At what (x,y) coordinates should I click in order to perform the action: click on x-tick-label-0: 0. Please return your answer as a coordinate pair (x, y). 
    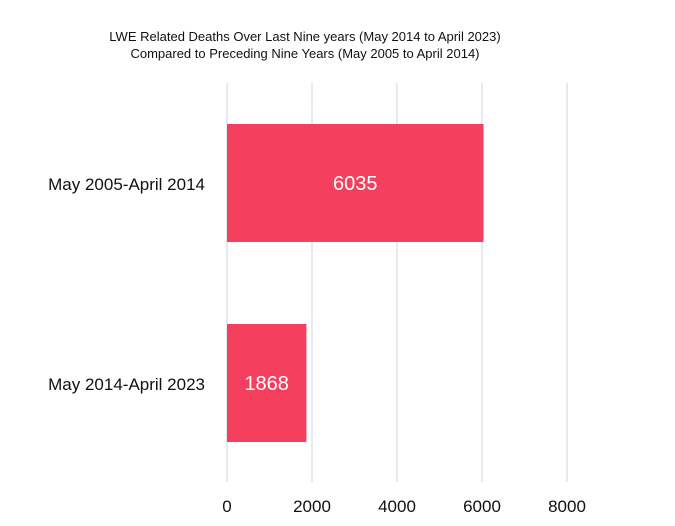
    Looking at the image, I should click on (226, 506).